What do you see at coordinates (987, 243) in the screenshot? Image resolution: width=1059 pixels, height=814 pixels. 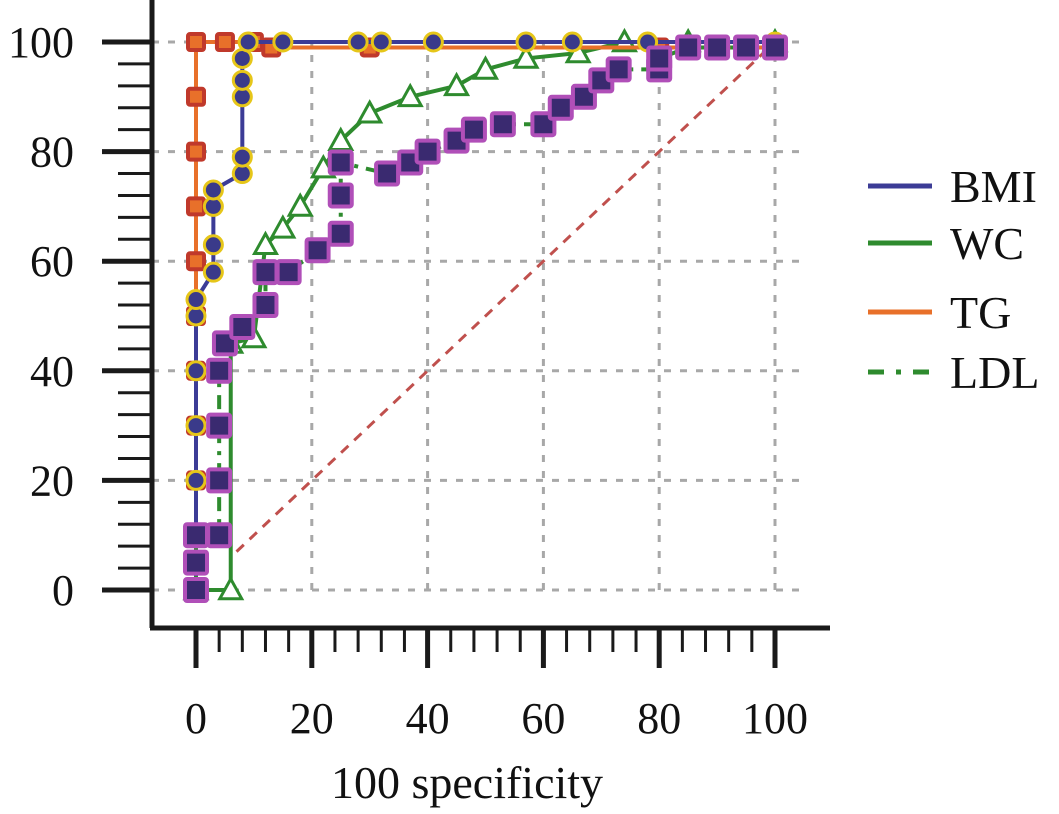 I see `legend-label-wc: WC` at bounding box center [987, 243].